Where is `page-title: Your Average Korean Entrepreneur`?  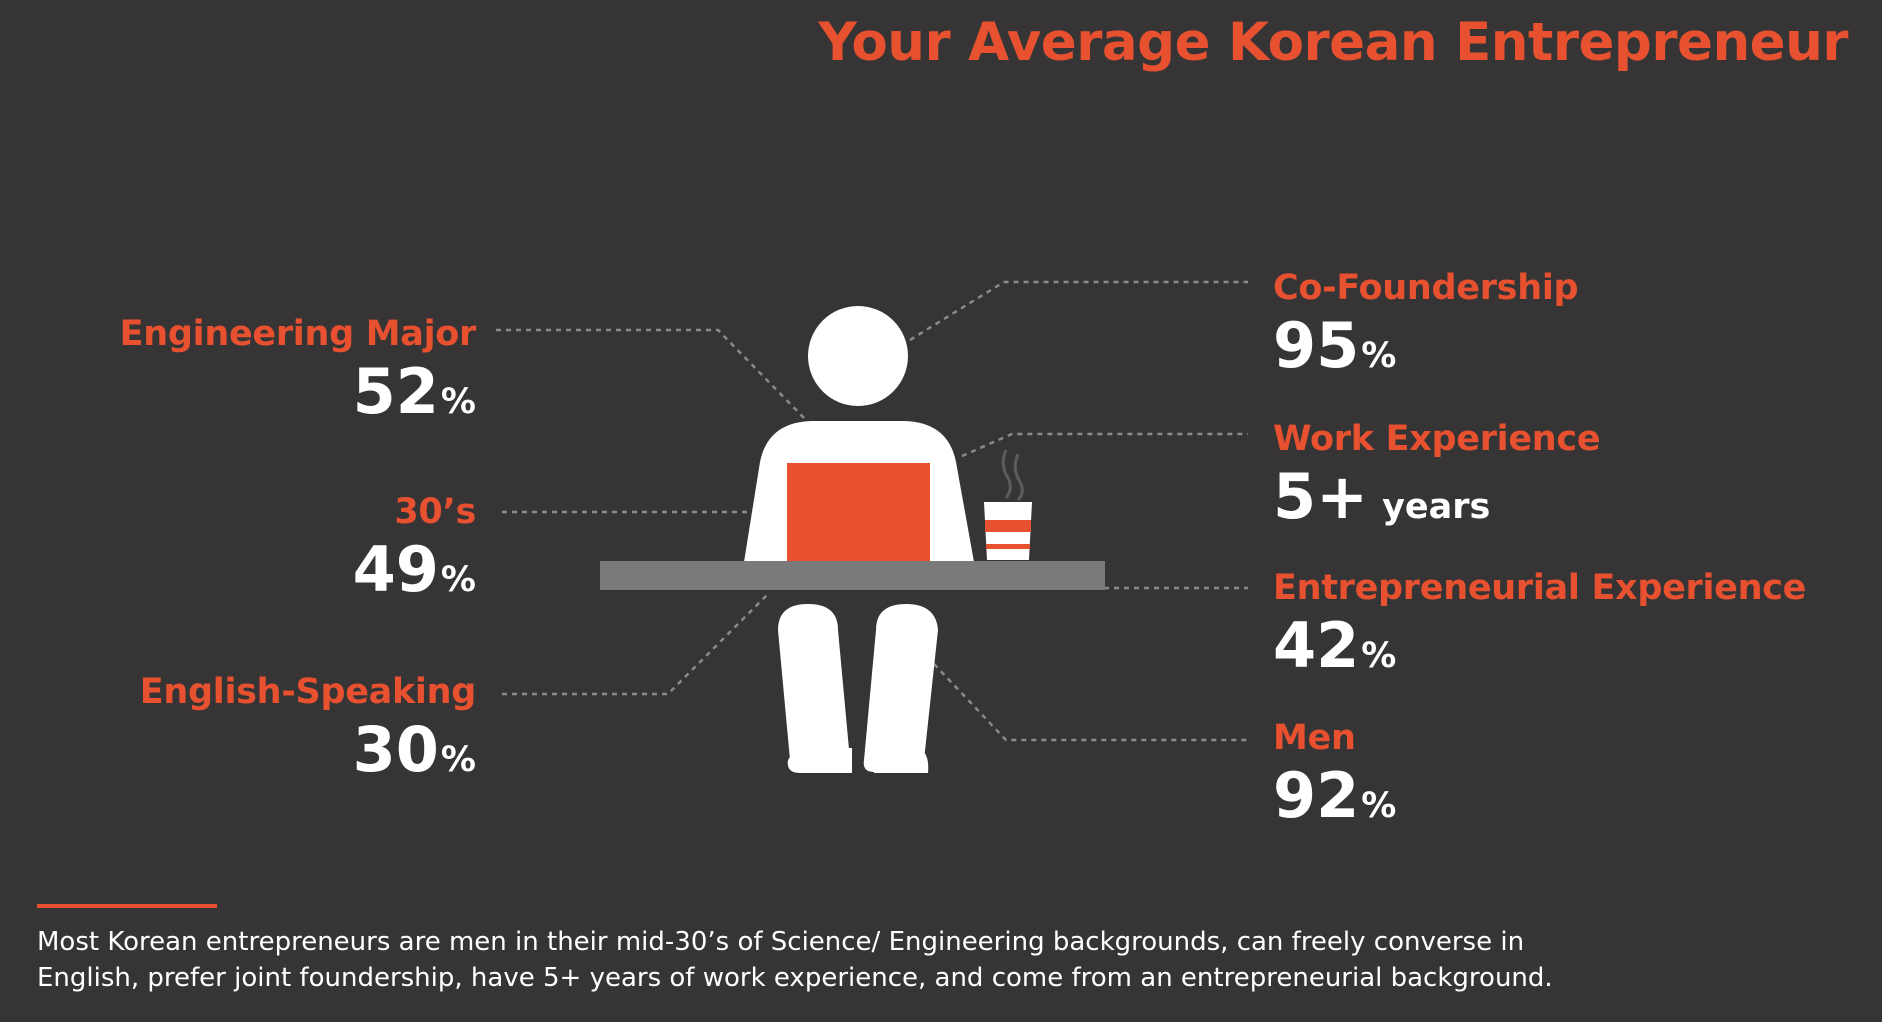 page-title: Your Average Korean Entrepreneur is located at coordinates (1333, 42).